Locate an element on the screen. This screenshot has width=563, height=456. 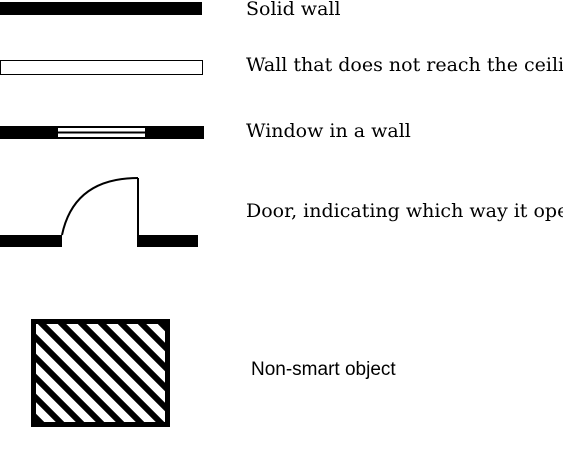
partial-wall-label: Wall that does not reach the ceiling is located at coordinates (404, 65).